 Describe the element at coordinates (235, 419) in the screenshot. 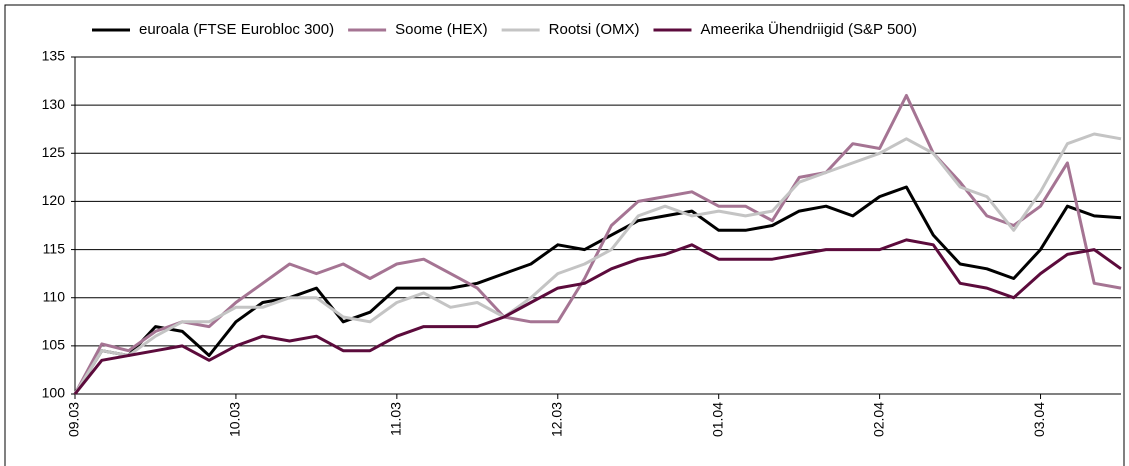

I see `x-tick-label: 10.03` at that location.